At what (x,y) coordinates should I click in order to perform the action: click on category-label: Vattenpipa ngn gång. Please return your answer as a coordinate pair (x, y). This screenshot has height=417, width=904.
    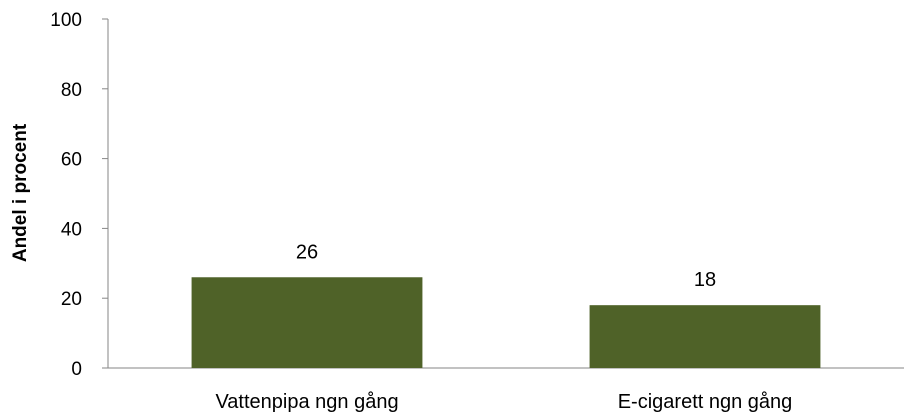
    Looking at the image, I should click on (306, 402).